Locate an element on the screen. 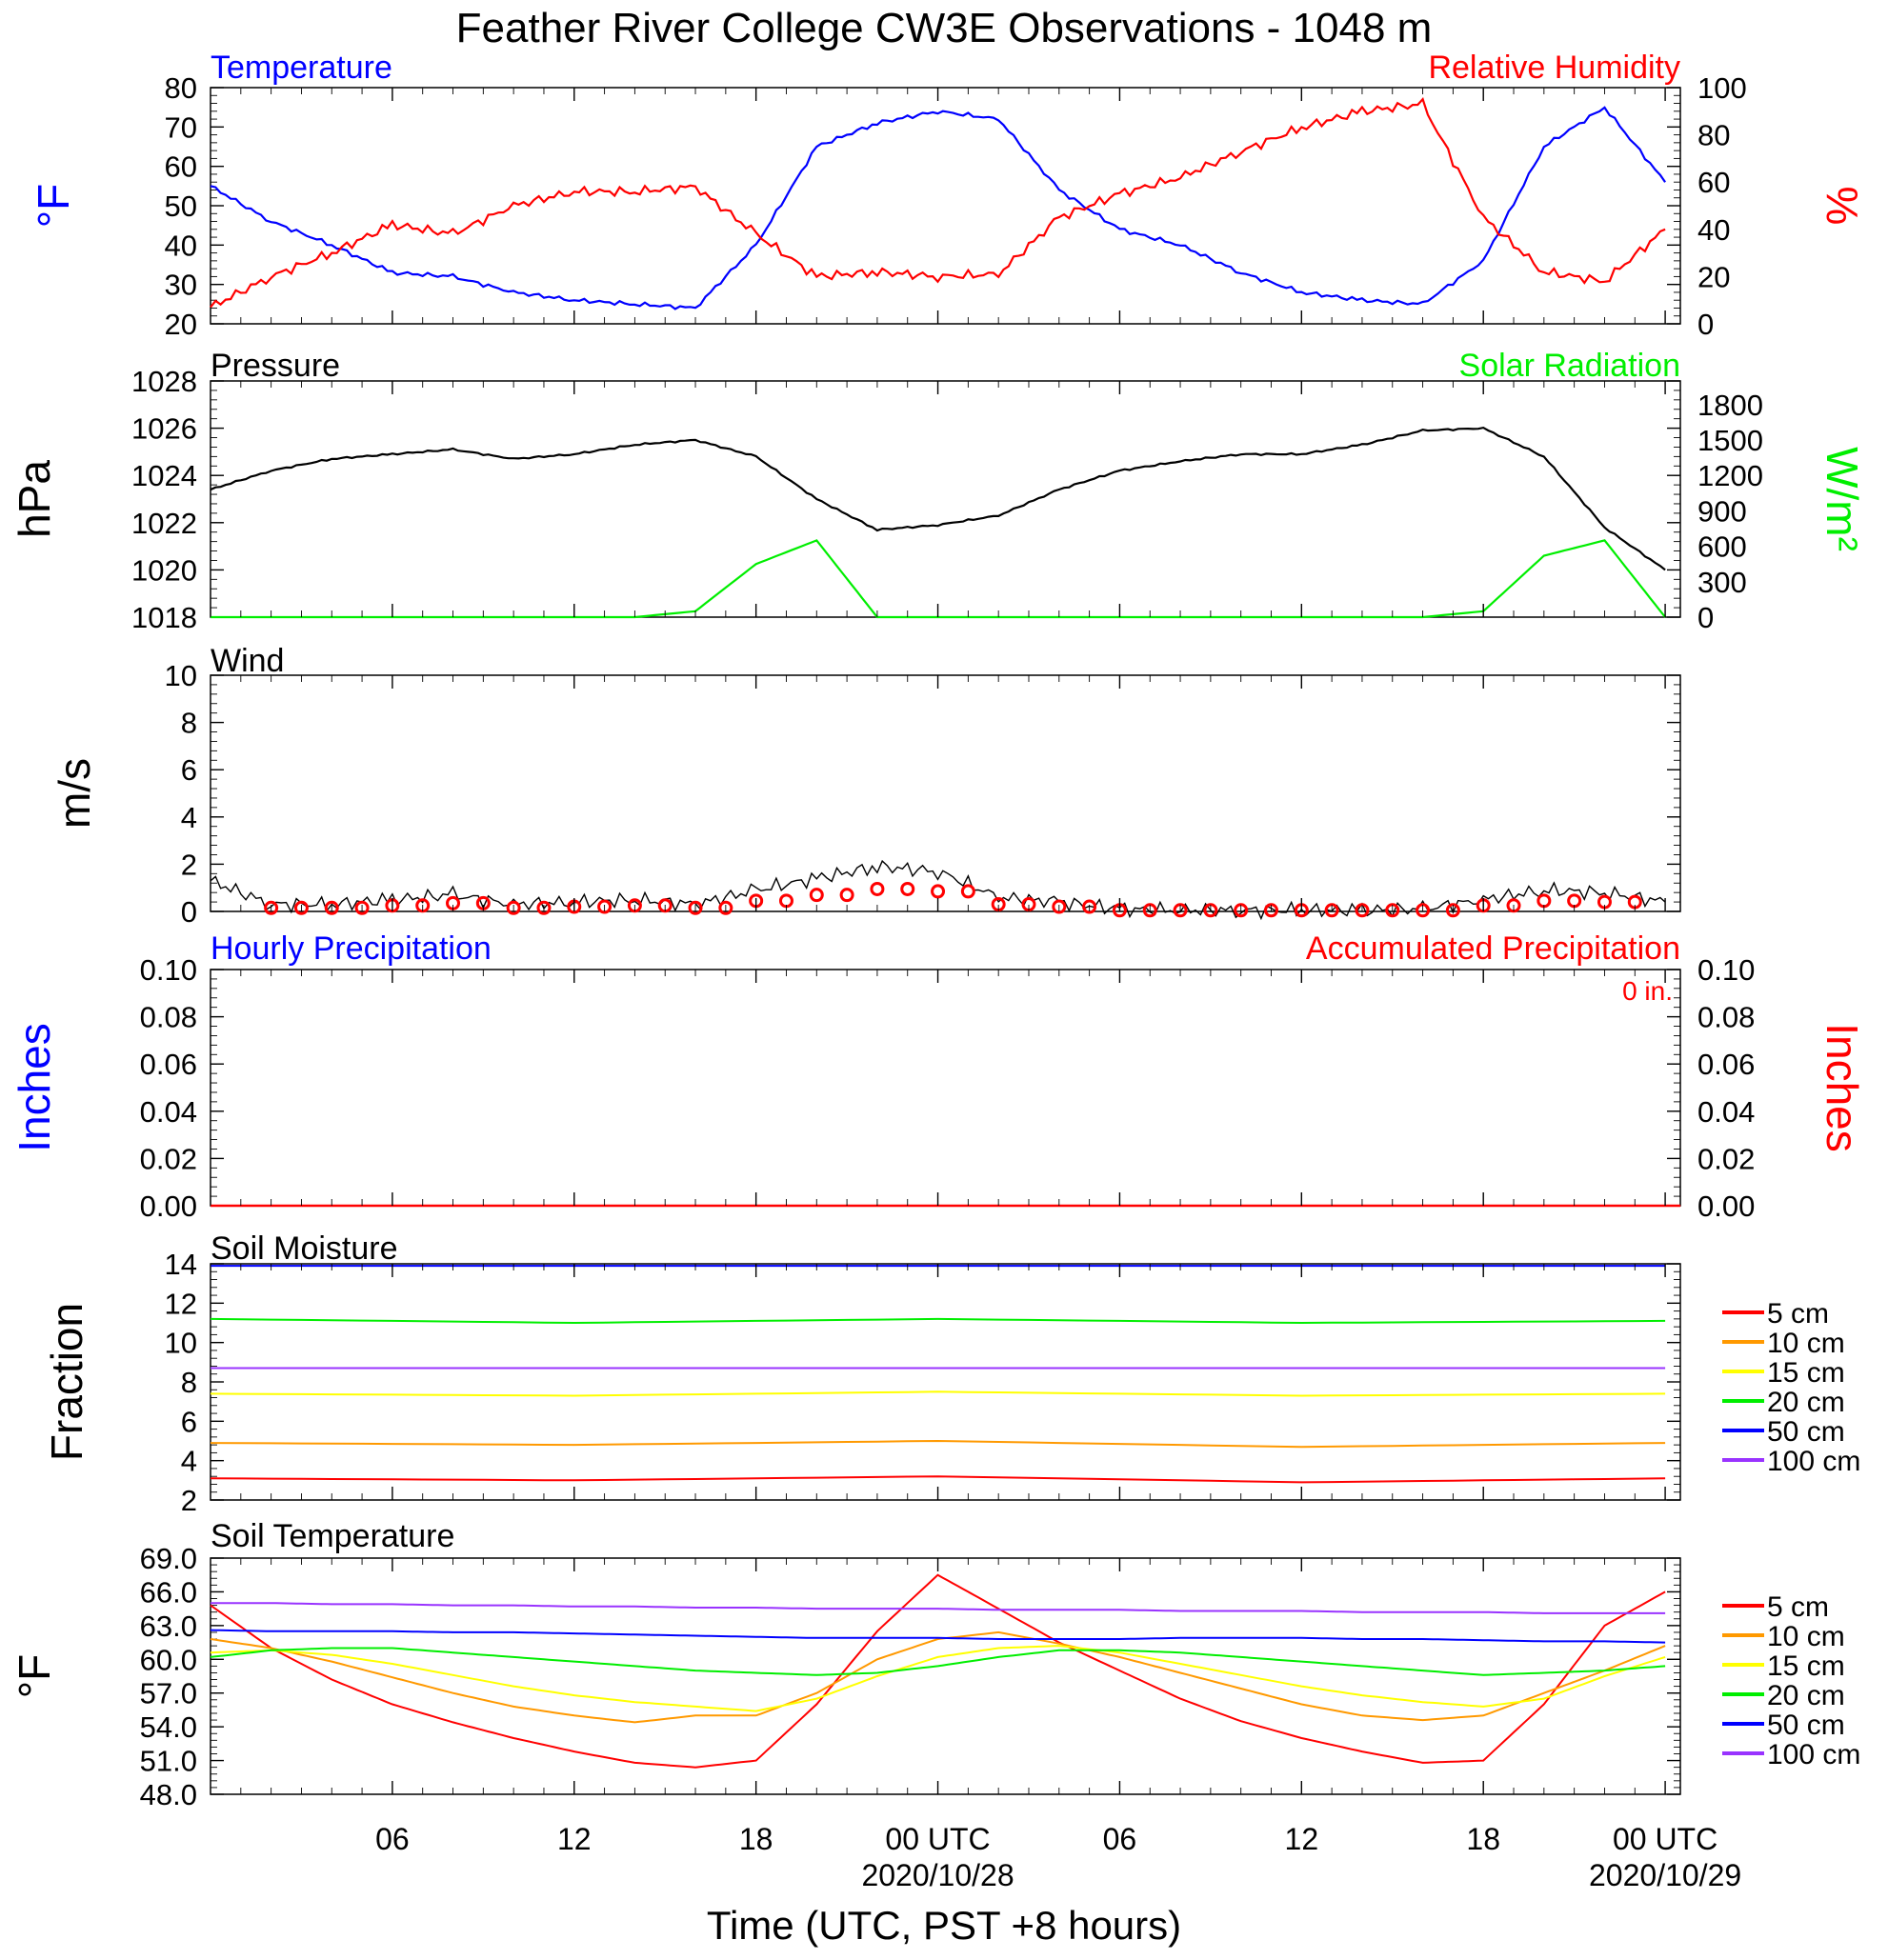 The height and width of the screenshot is (1960, 1888). y-right-tick-label: 0.04 is located at coordinates (1726, 1112).